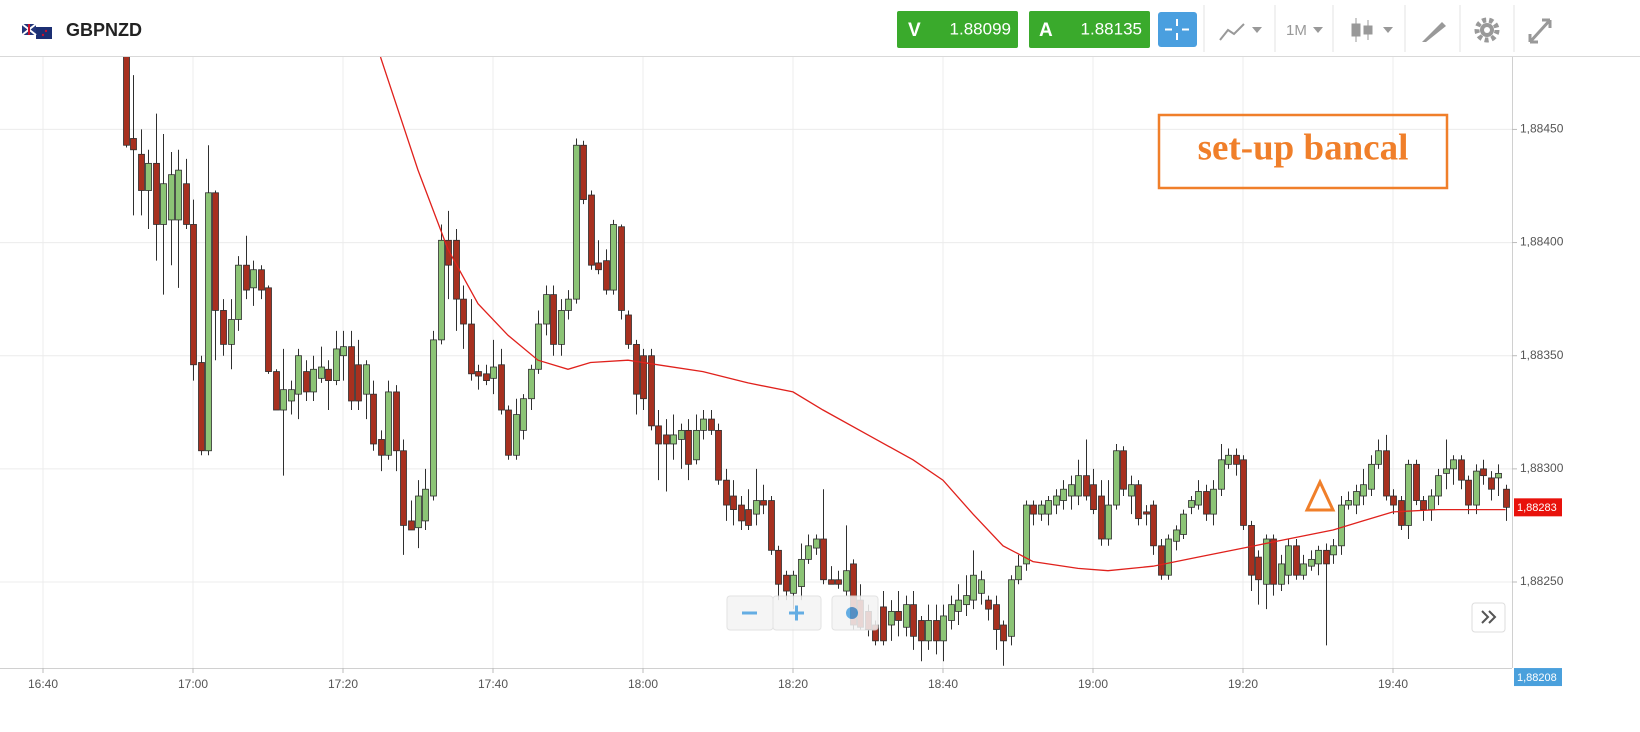  What do you see at coordinates (1257, 30) in the screenshot?
I see `dropdown-arrow` at bounding box center [1257, 30].